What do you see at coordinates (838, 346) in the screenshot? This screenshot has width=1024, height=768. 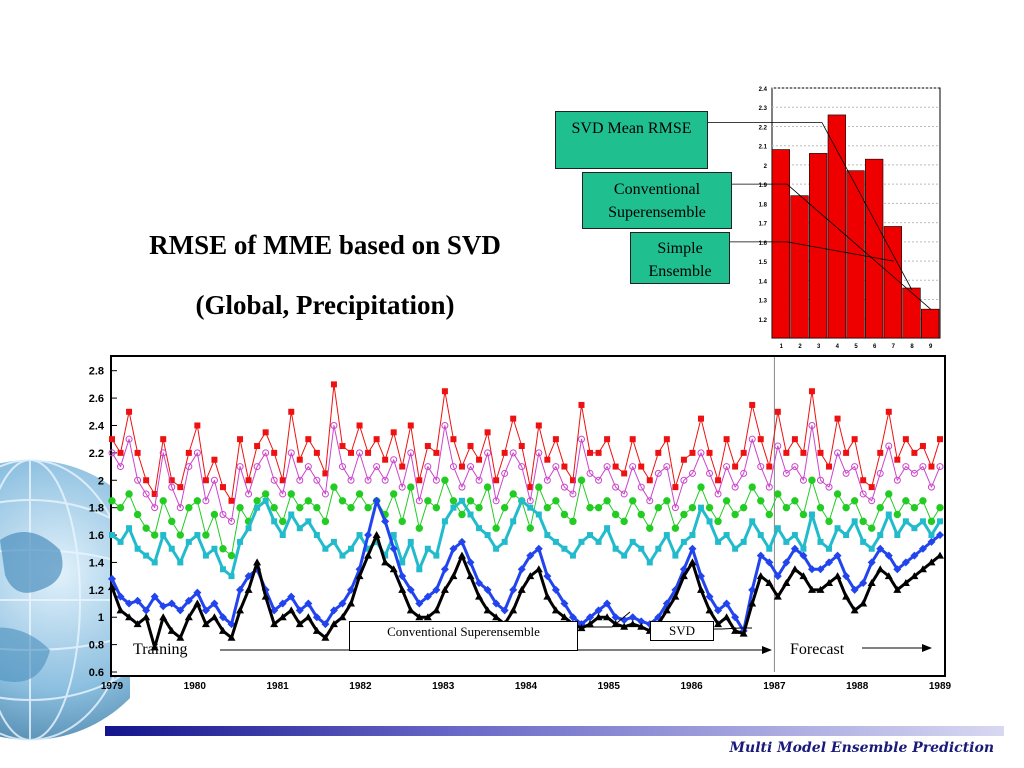 I see `bar-xtick-label: 4` at bounding box center [838, 346].